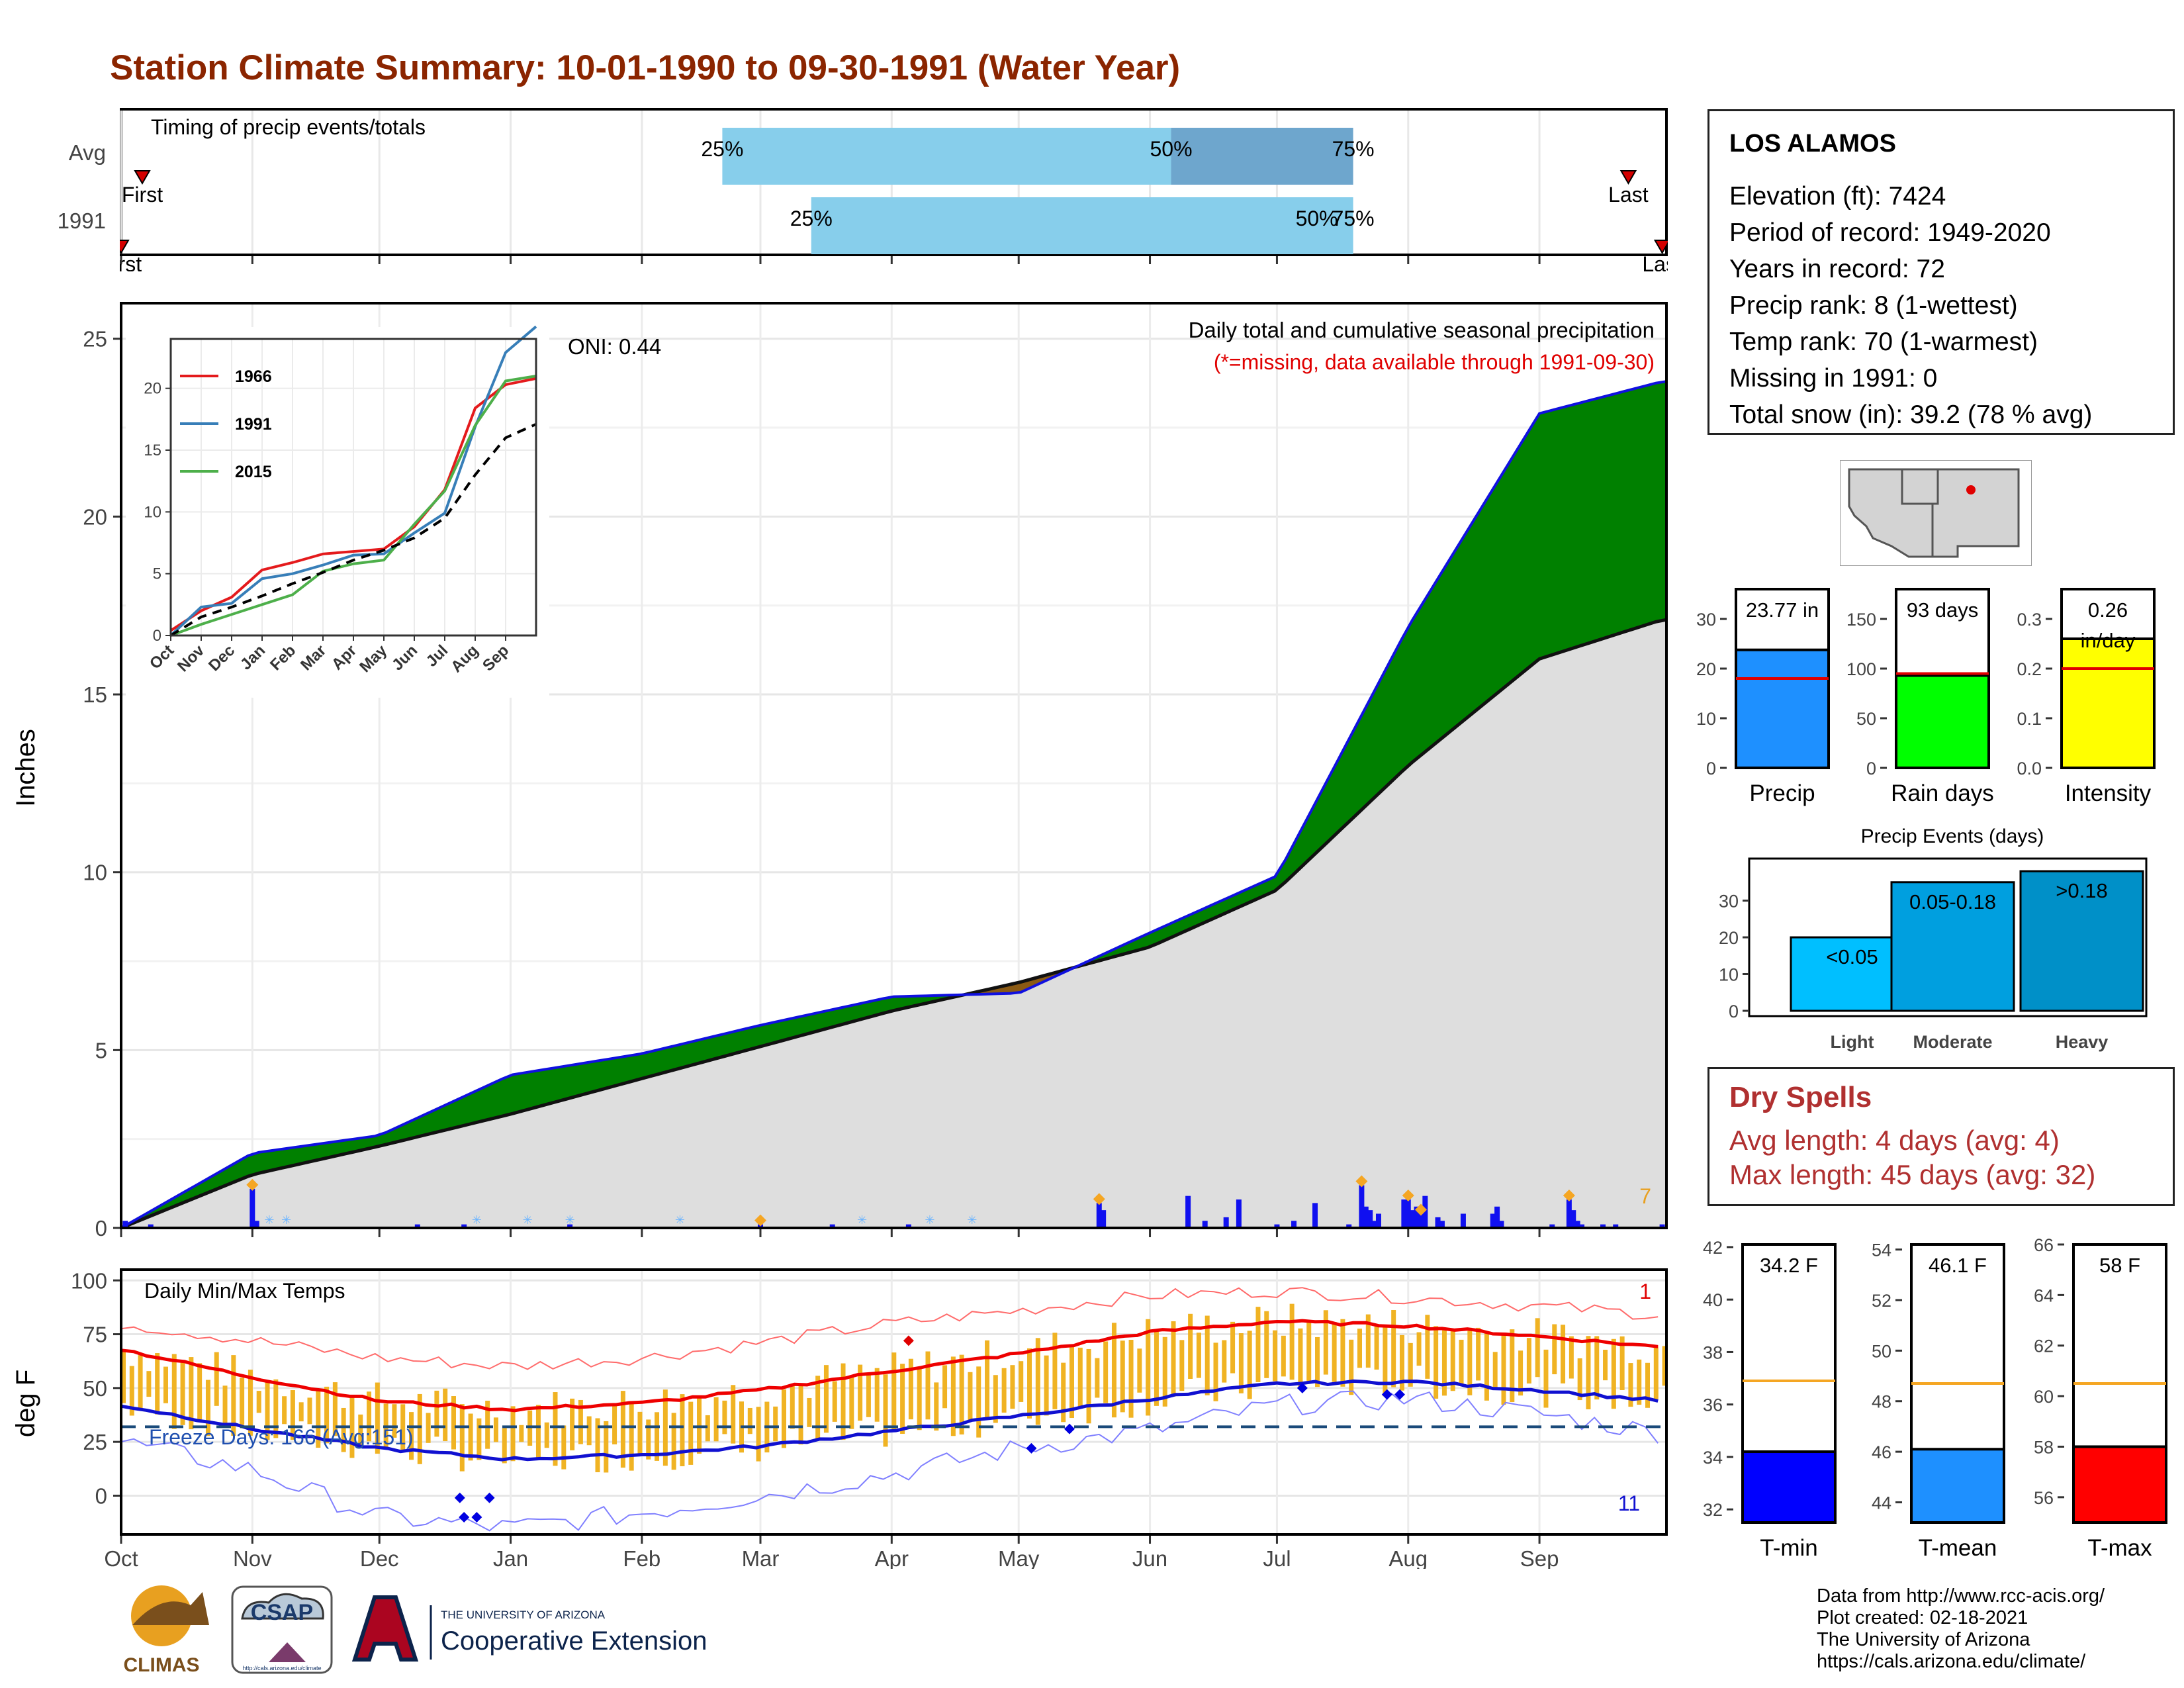  I want to click on timing-last-avg: Last, so click(1629, 195).